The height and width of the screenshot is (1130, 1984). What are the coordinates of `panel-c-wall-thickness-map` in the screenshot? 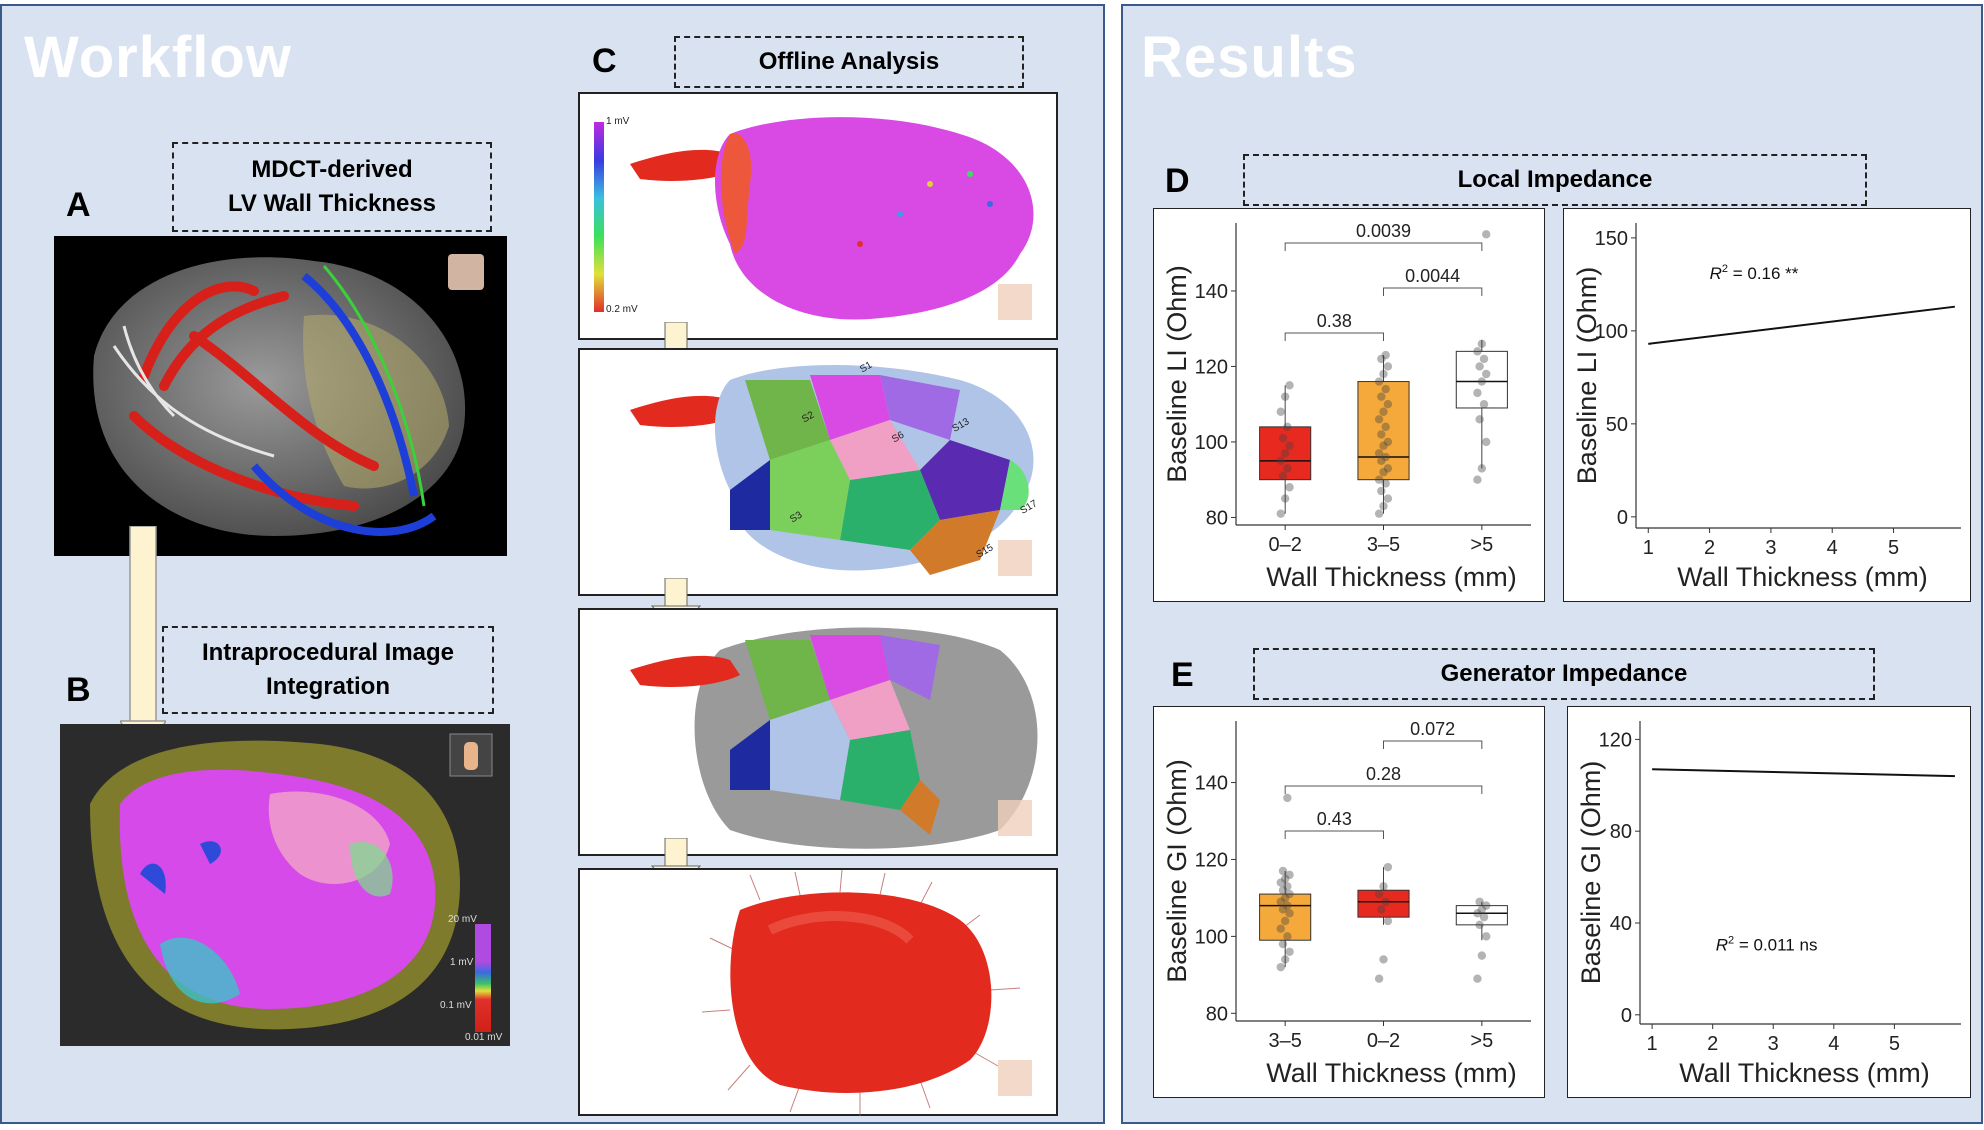 It's located at (818, 732).